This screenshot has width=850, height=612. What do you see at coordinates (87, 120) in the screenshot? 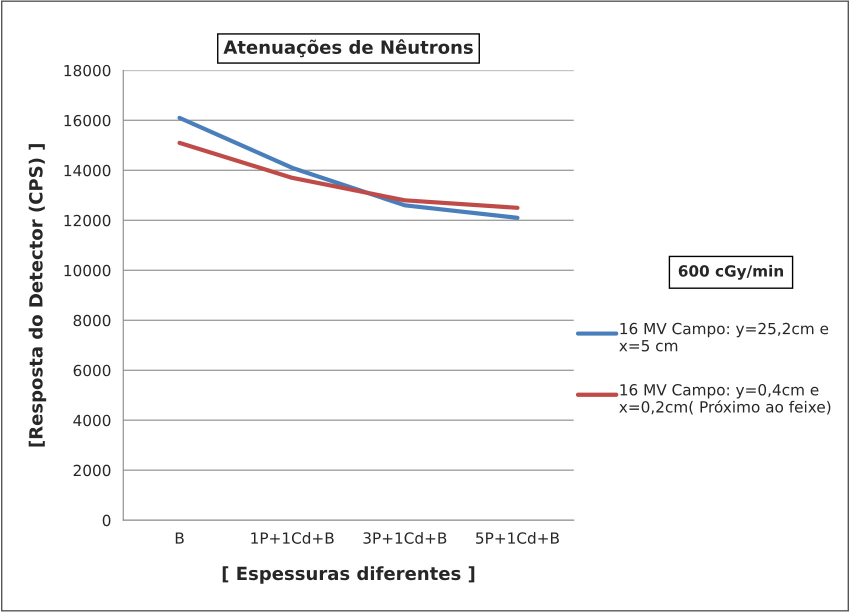
I see `y-tick-label: 16000` at bounding box center [87, 120].